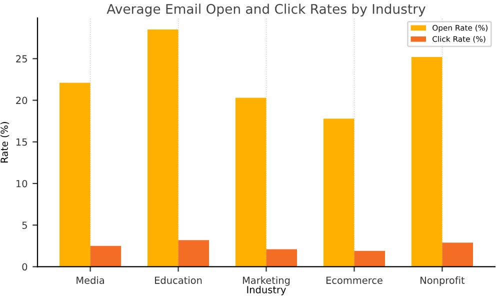 The width and height of the screenshot is (500, 298). What do you see at coordinates (90, 280) in the screenshot?
I see `x-tick-label: Media` at bounding box center [90, 280].